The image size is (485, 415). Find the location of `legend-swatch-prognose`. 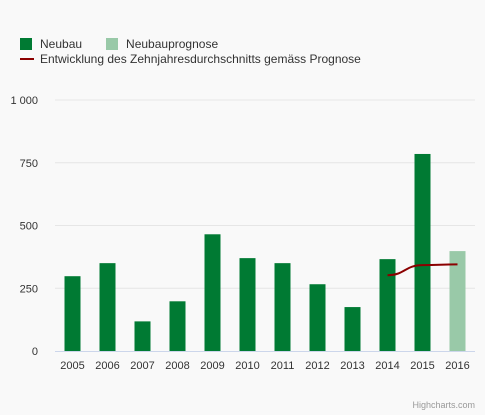

legend-swatch-prognose is located at coordinates (112, 43).